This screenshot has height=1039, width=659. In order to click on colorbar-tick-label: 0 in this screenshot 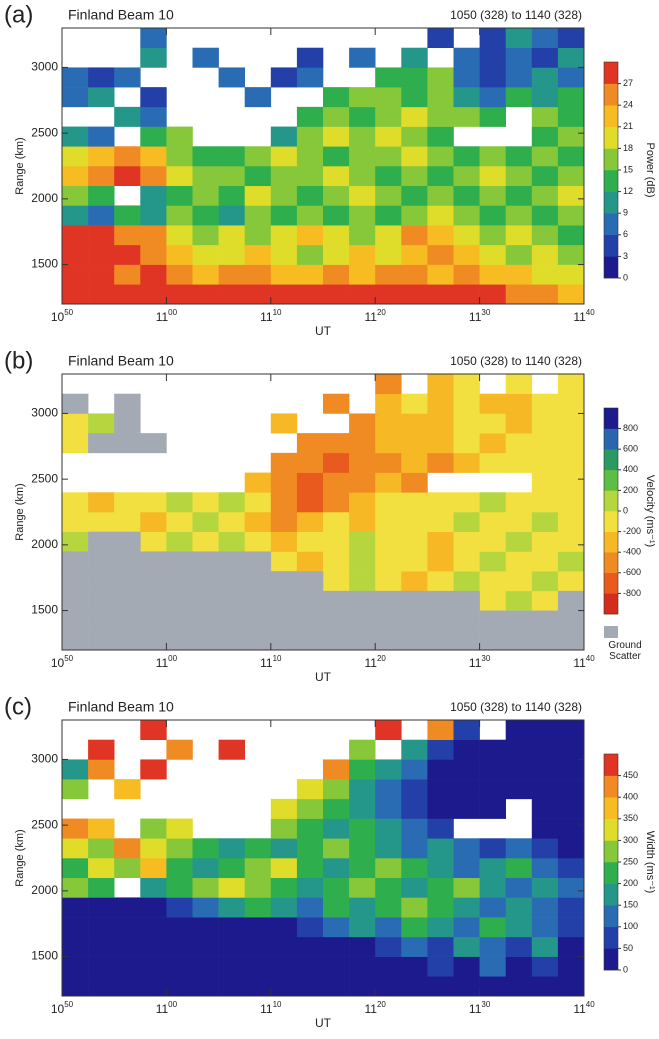, I will do `click(625, 277)`.